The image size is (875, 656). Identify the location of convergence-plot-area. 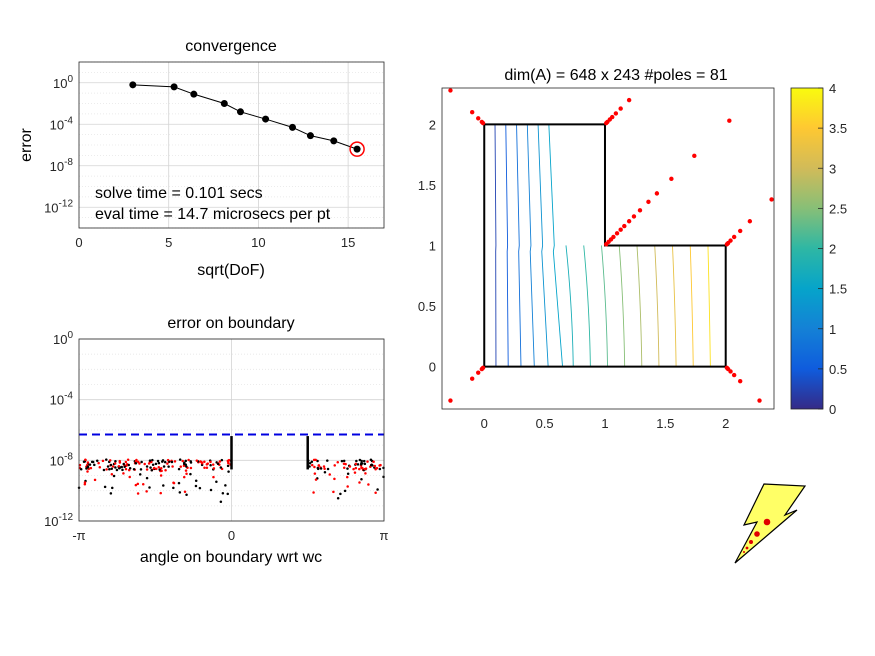
(231, 145).